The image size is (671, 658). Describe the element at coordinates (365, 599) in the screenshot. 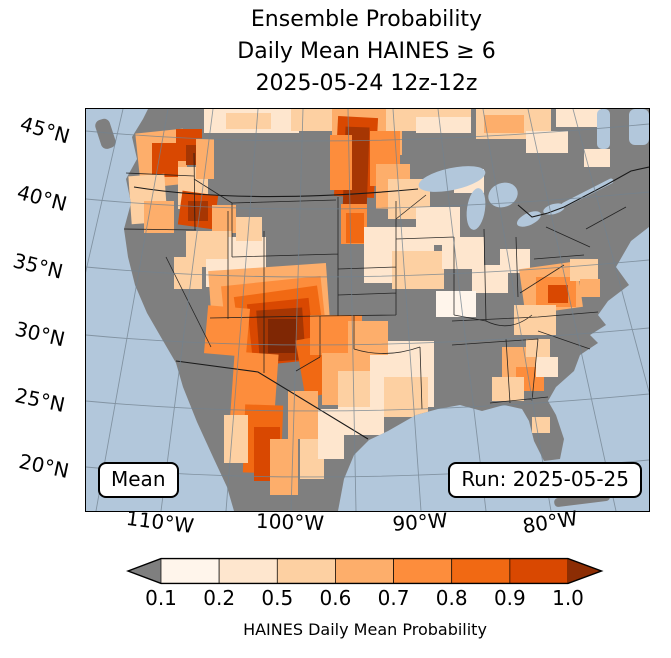

I see `colorbar-tick-row: 0.1 0.2 0.5 0.6 0.7 0.8 0.9 1.0` at that location.